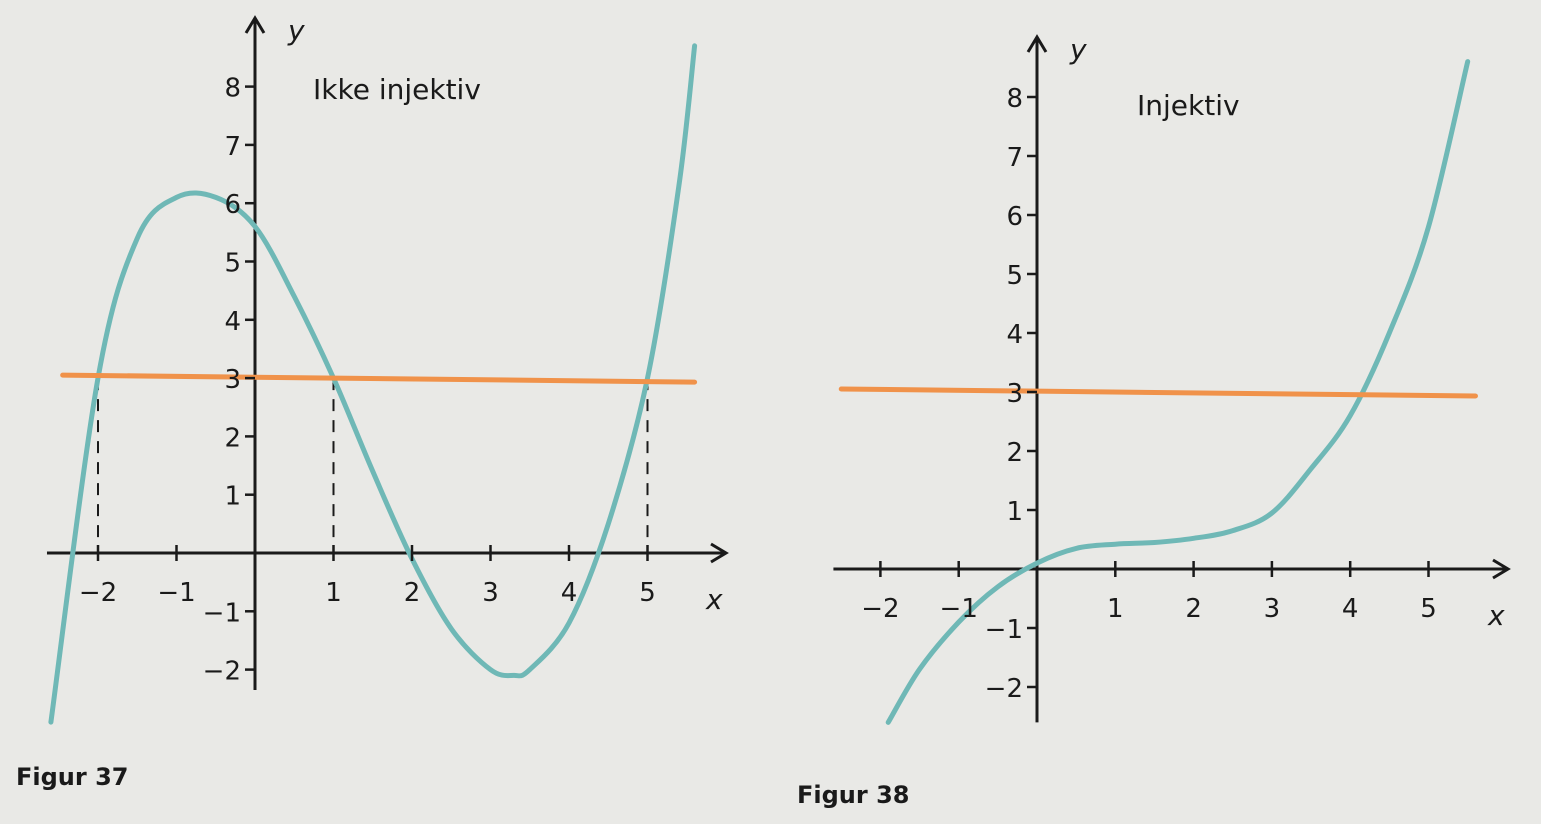 The image size is (1541, 824). What do you see at coordinates (72, 777) in the screenshot?
I see `caption-figur-37: Figur 37` at bounding box center [72, 777].